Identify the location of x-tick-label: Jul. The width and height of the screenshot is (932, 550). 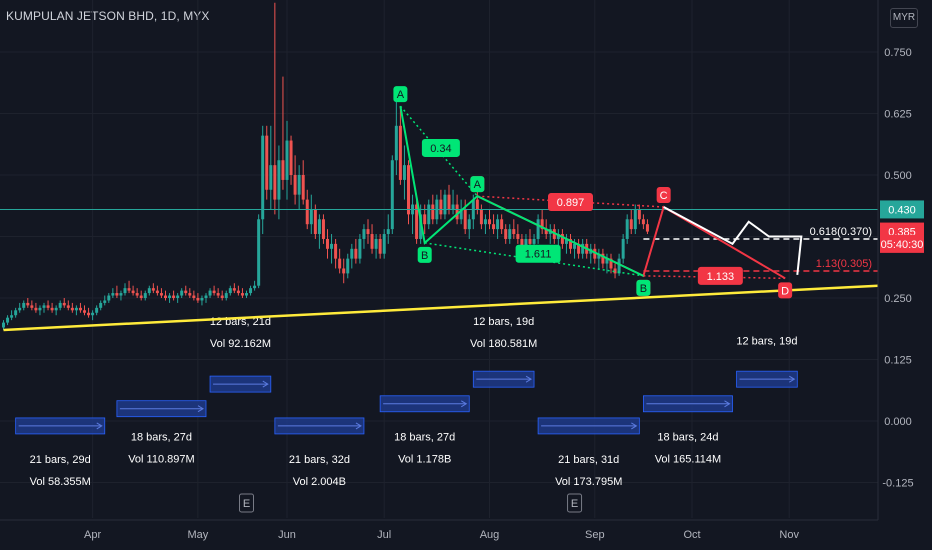
(384, 535).